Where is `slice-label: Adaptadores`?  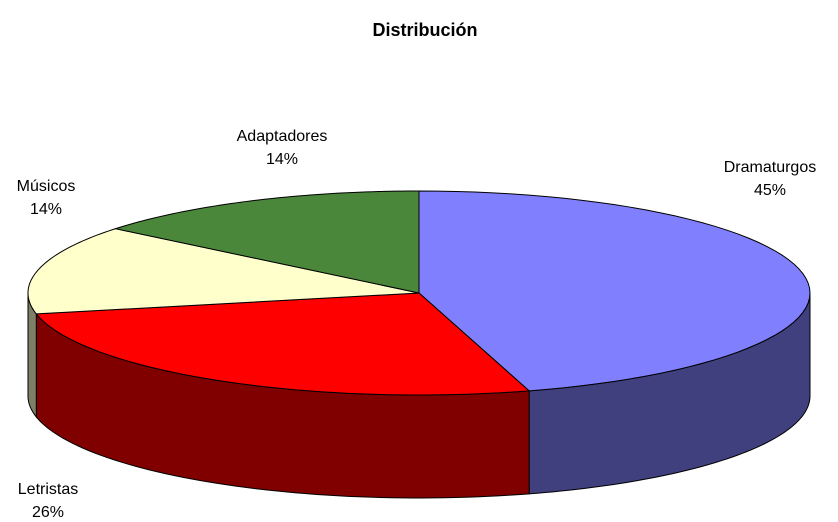
slice-label: Adaptadores is located at coordinates (282, 136).